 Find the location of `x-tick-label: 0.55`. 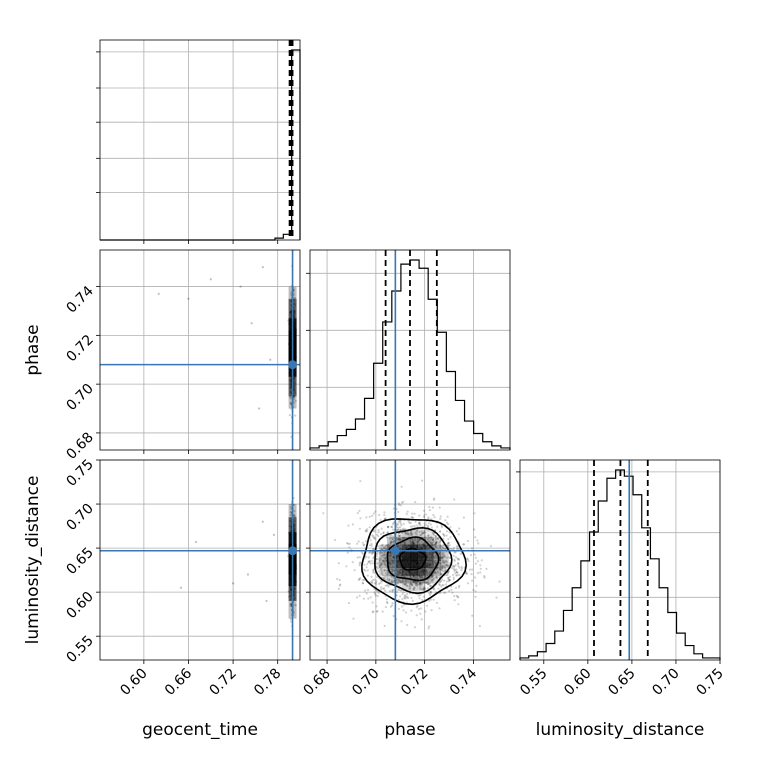

x-tick-label: 0.55 is located at coordinates (533, 682).